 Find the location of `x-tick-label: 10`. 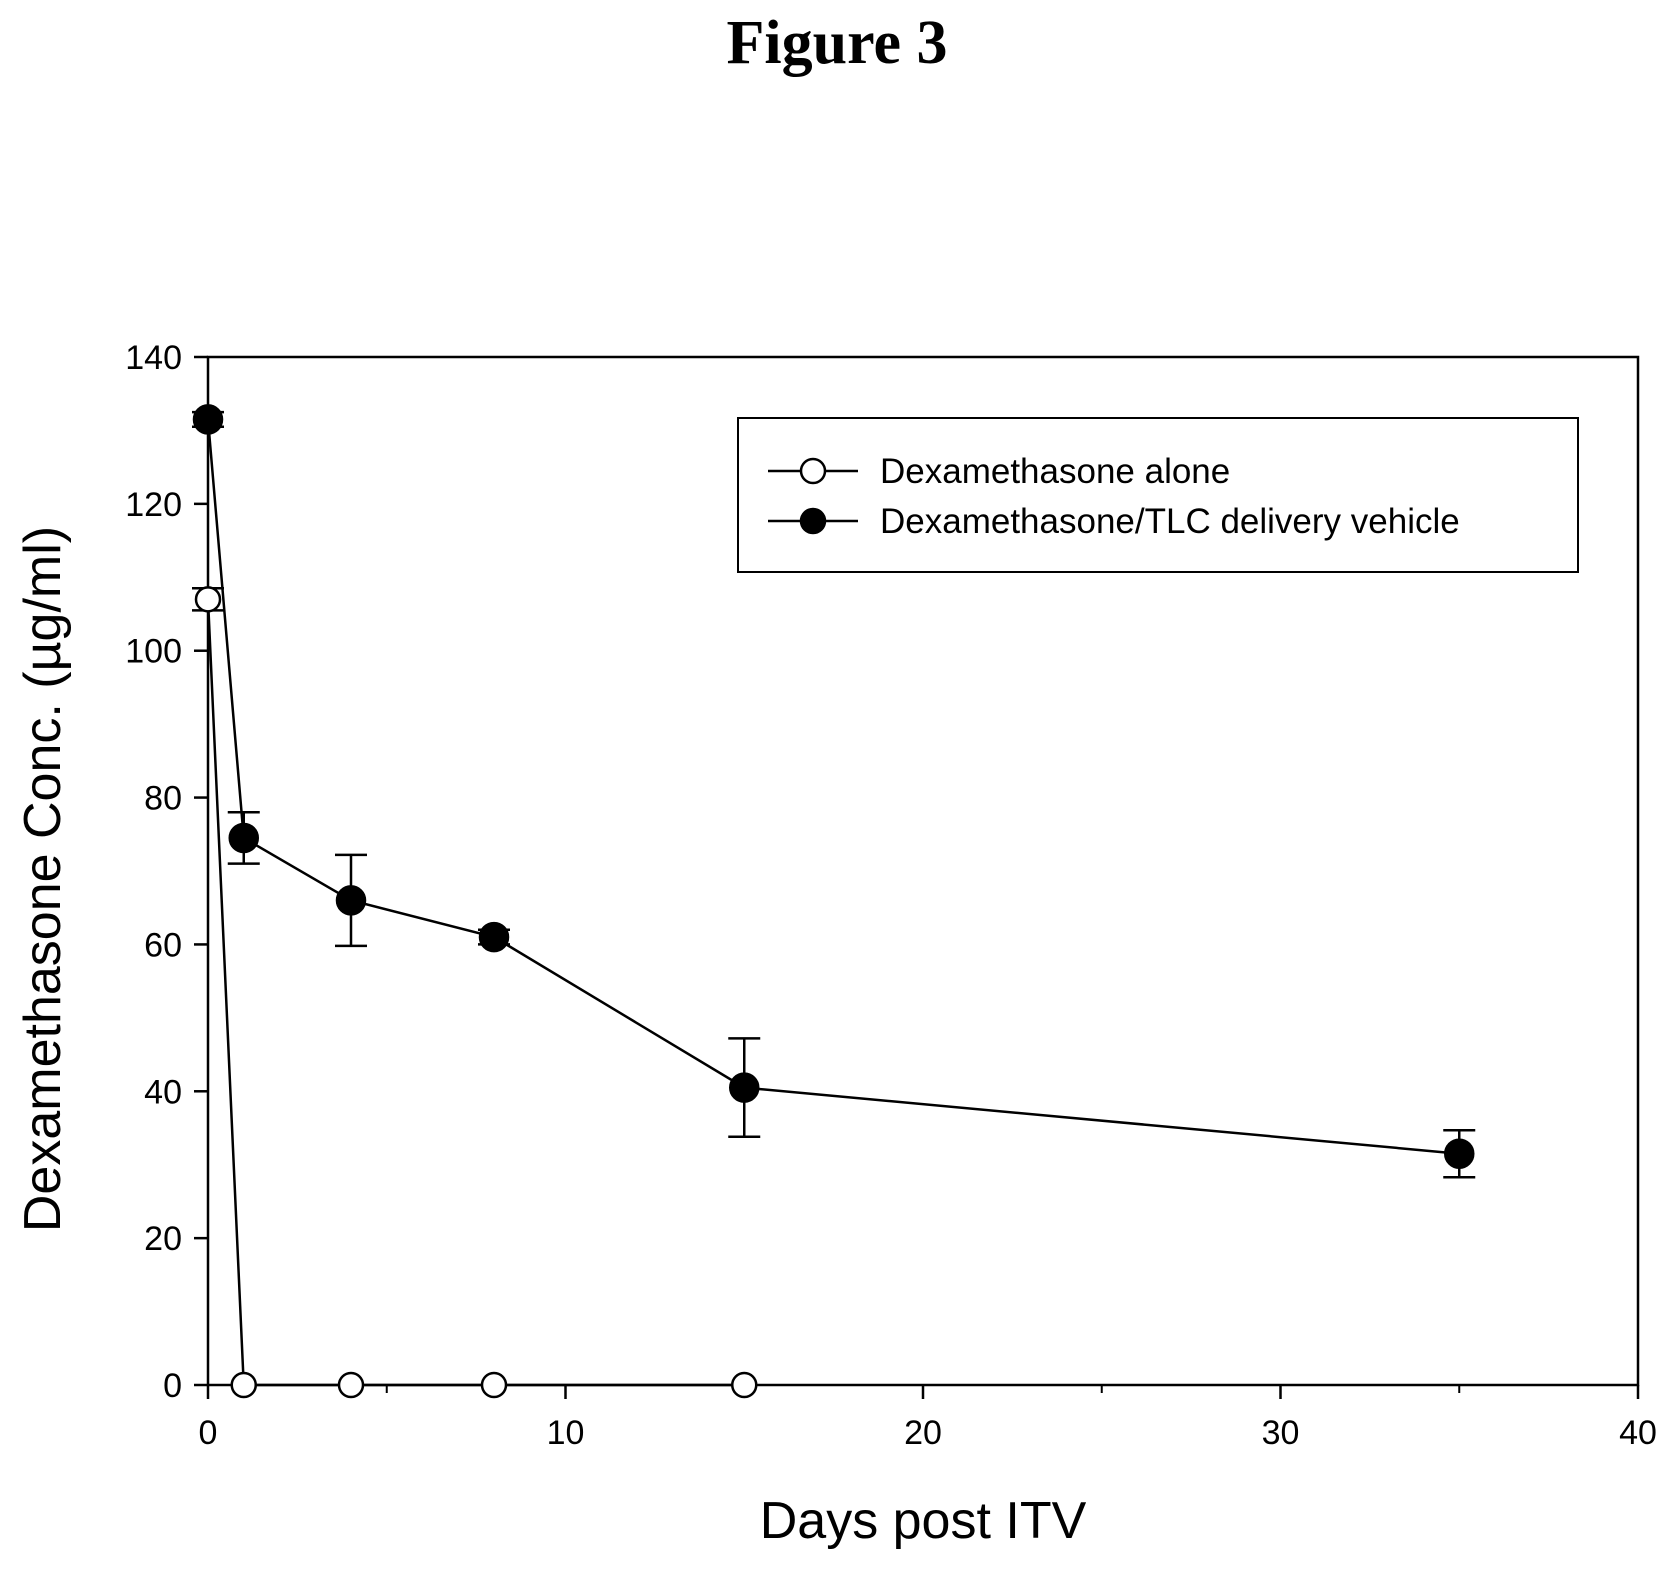

x-tick-label: 10 is located at coordinates (566, 1433).